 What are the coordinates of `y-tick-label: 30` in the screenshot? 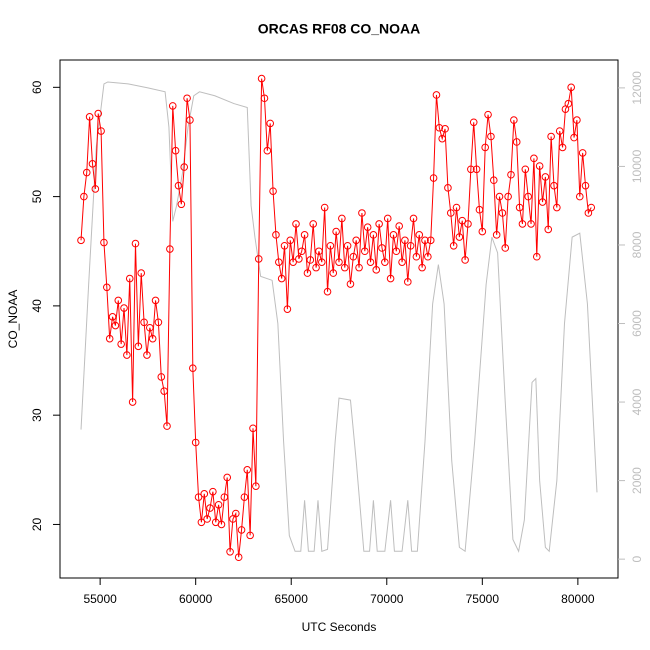 It's located at (37, 415).